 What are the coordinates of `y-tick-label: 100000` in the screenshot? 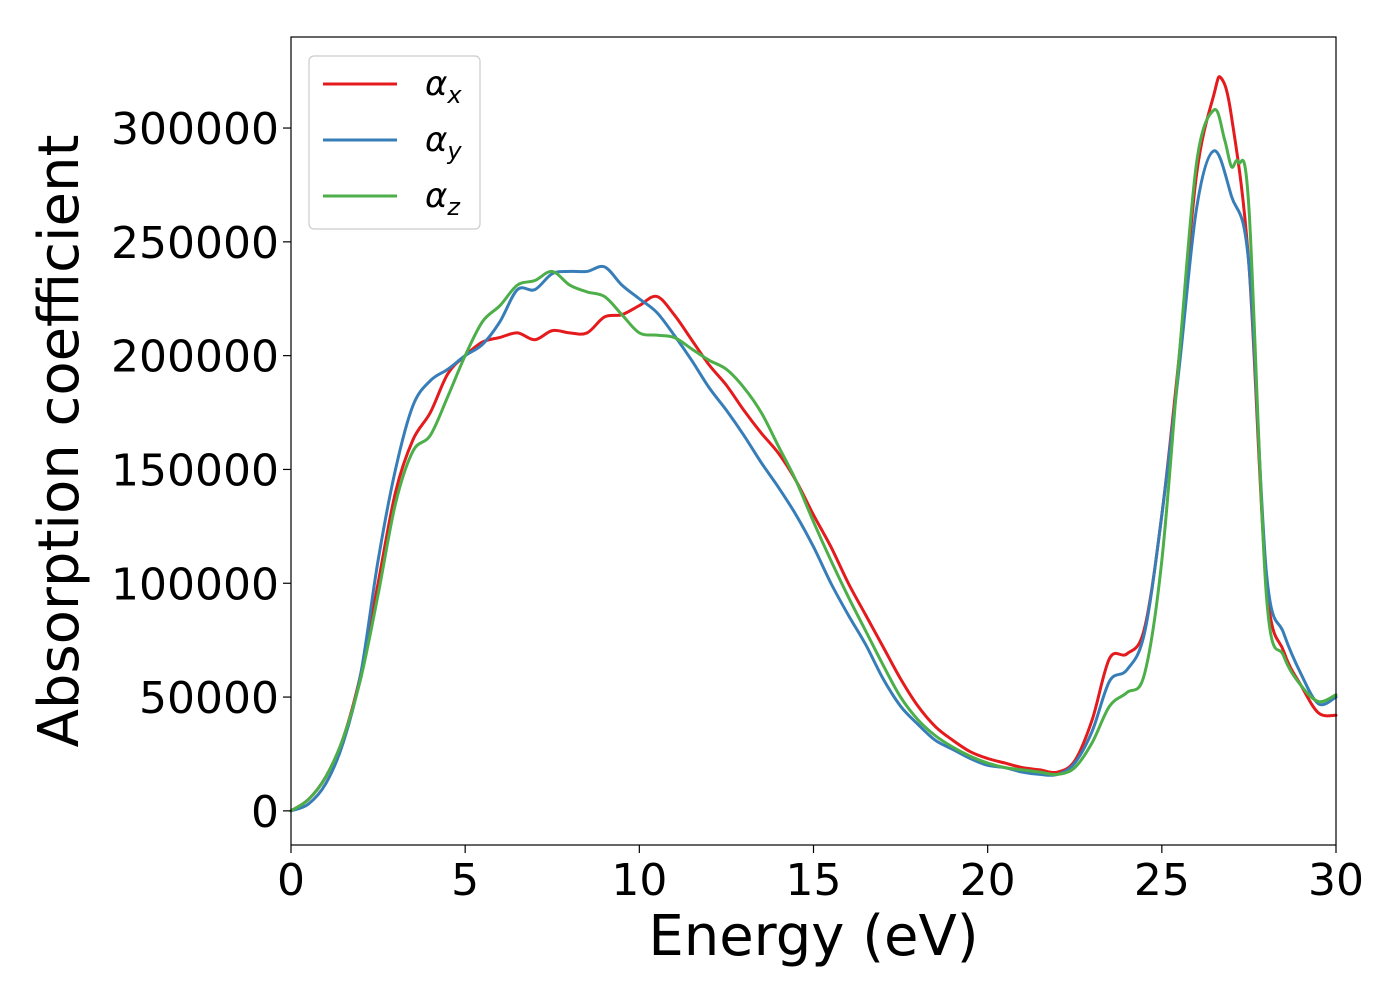 It's located at (195, 584).